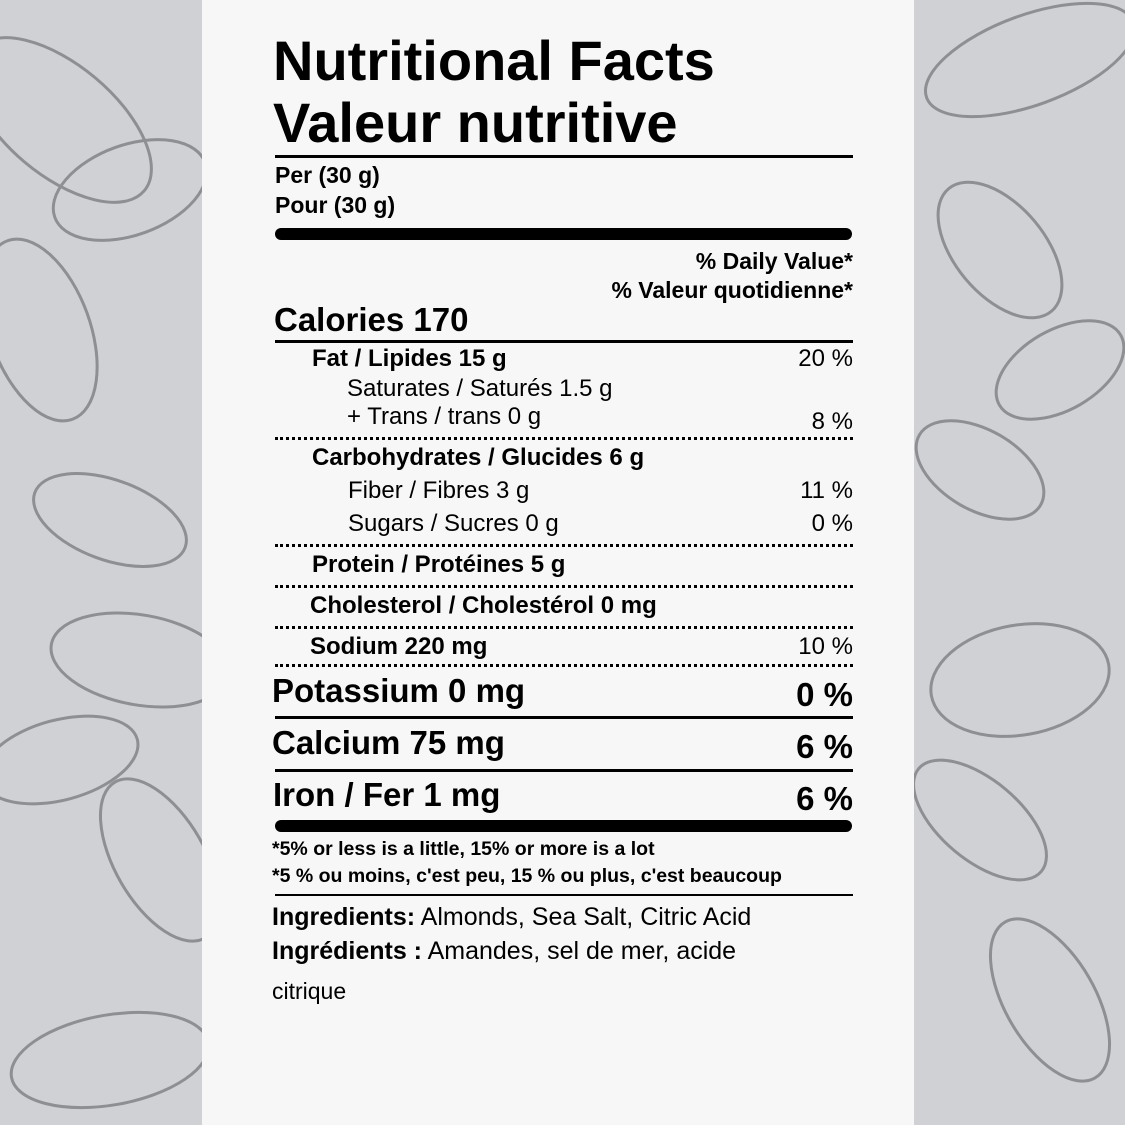 This screenshot has height=1125, width=1125. What do you see at coordinates (453, 523) in the screenshot?
I see `nutrient-sugars: Sugars / Sucres 0 g` at bounding box center [453, 523].